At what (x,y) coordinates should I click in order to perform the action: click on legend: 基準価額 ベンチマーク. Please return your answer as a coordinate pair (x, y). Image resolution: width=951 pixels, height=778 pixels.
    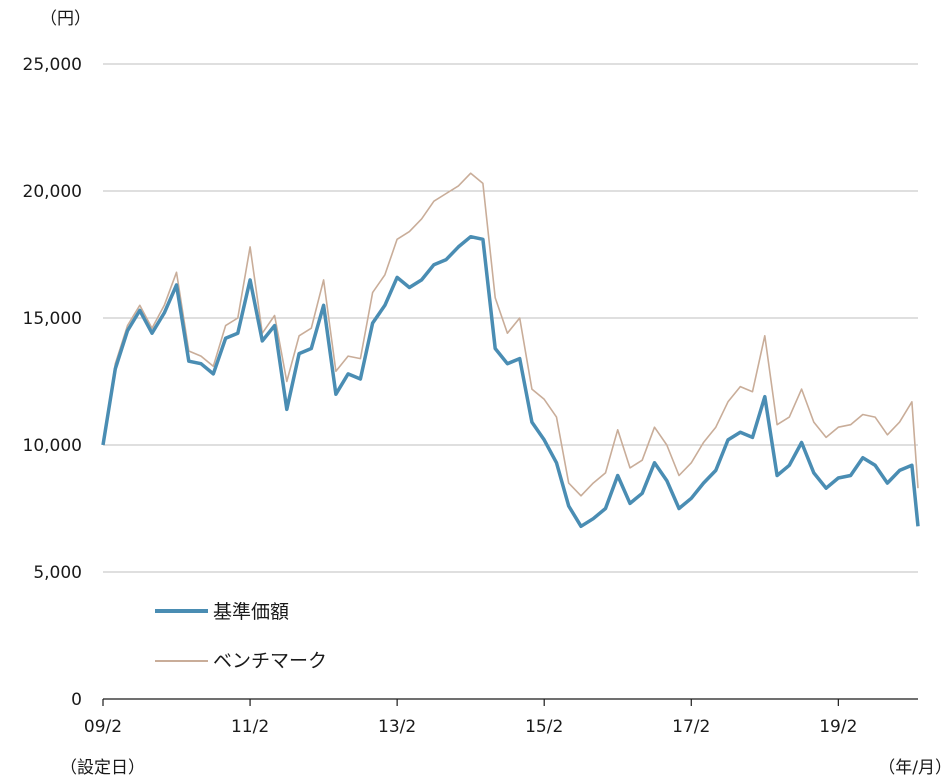
    Looking at the image, I should click on (241, 636).